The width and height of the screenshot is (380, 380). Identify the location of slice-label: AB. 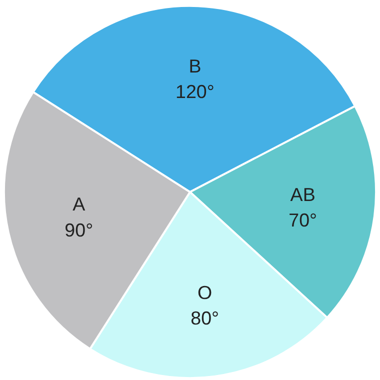
(303, 194).